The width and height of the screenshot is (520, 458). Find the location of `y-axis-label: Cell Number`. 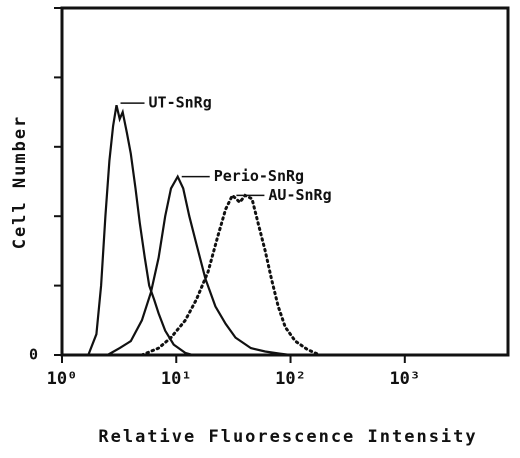

y-axis-label: Cell Number is located at coordinates (20, 182).